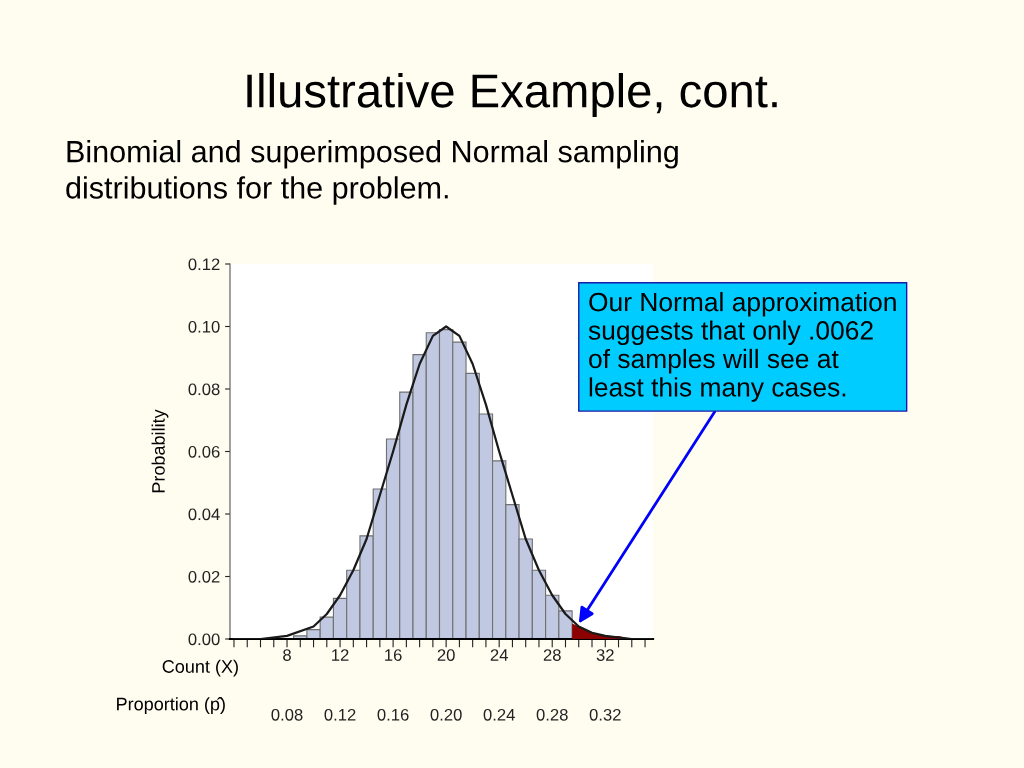  I want to click on y-tick-label: 0.12, so click(204, 264).